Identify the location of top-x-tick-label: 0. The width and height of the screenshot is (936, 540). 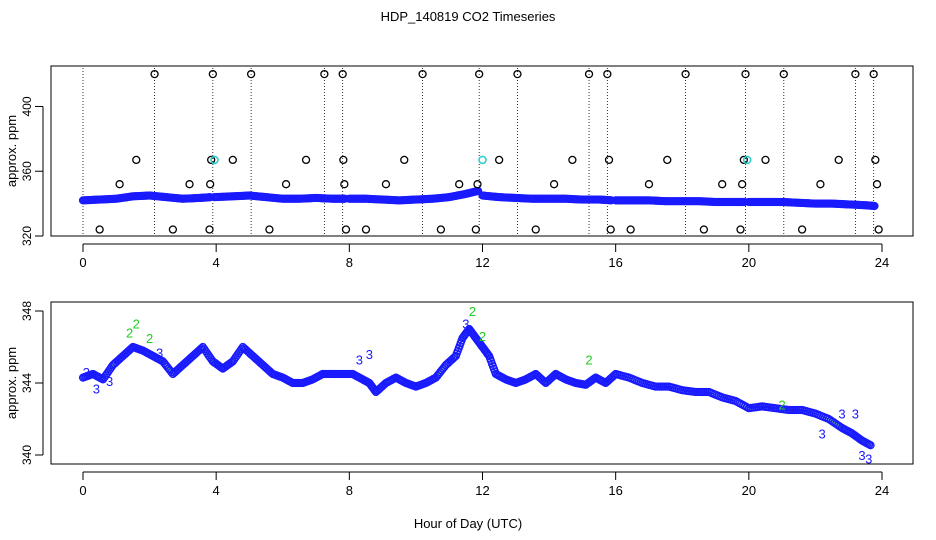
(82, 262).